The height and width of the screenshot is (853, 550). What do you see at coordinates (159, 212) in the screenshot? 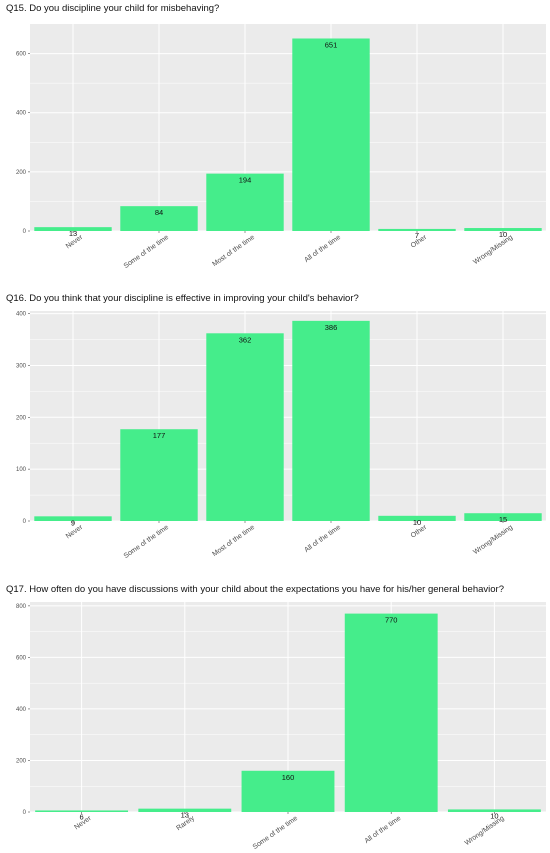
I see `bar-value-label: 84` at bounding box center [159, 212].